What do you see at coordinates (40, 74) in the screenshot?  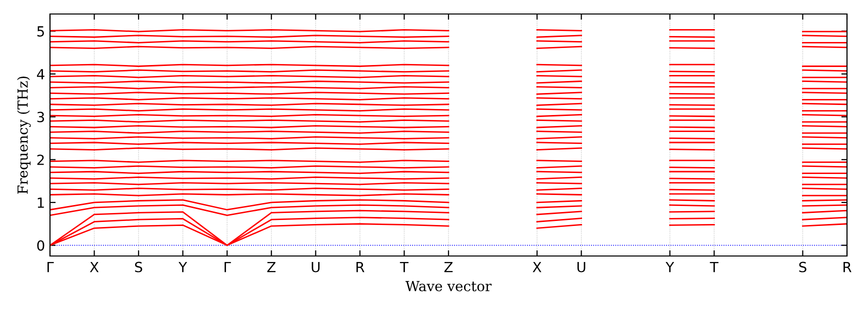 I see `y-tick-label: 4` at bounding box center [40, 74].